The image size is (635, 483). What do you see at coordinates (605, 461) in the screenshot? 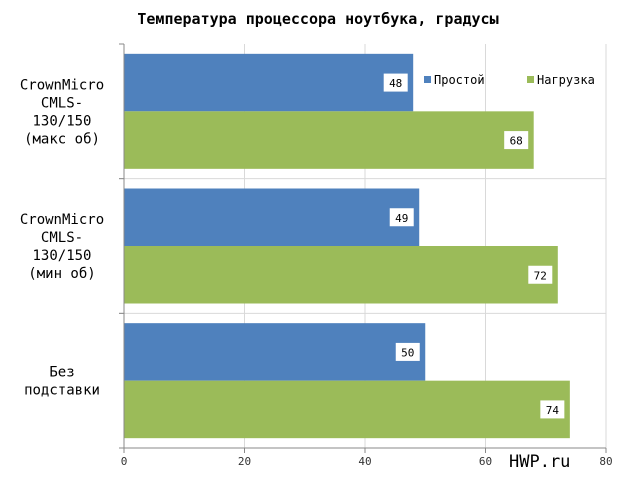
I see `tick-label-4: 80` at bounding box center [605, 461].